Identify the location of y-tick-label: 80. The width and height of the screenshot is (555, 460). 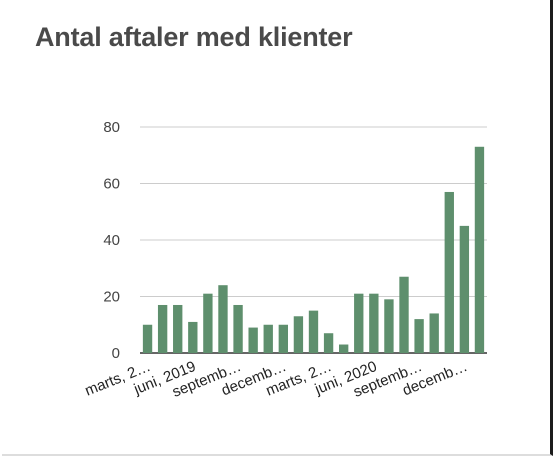
(111, 127).